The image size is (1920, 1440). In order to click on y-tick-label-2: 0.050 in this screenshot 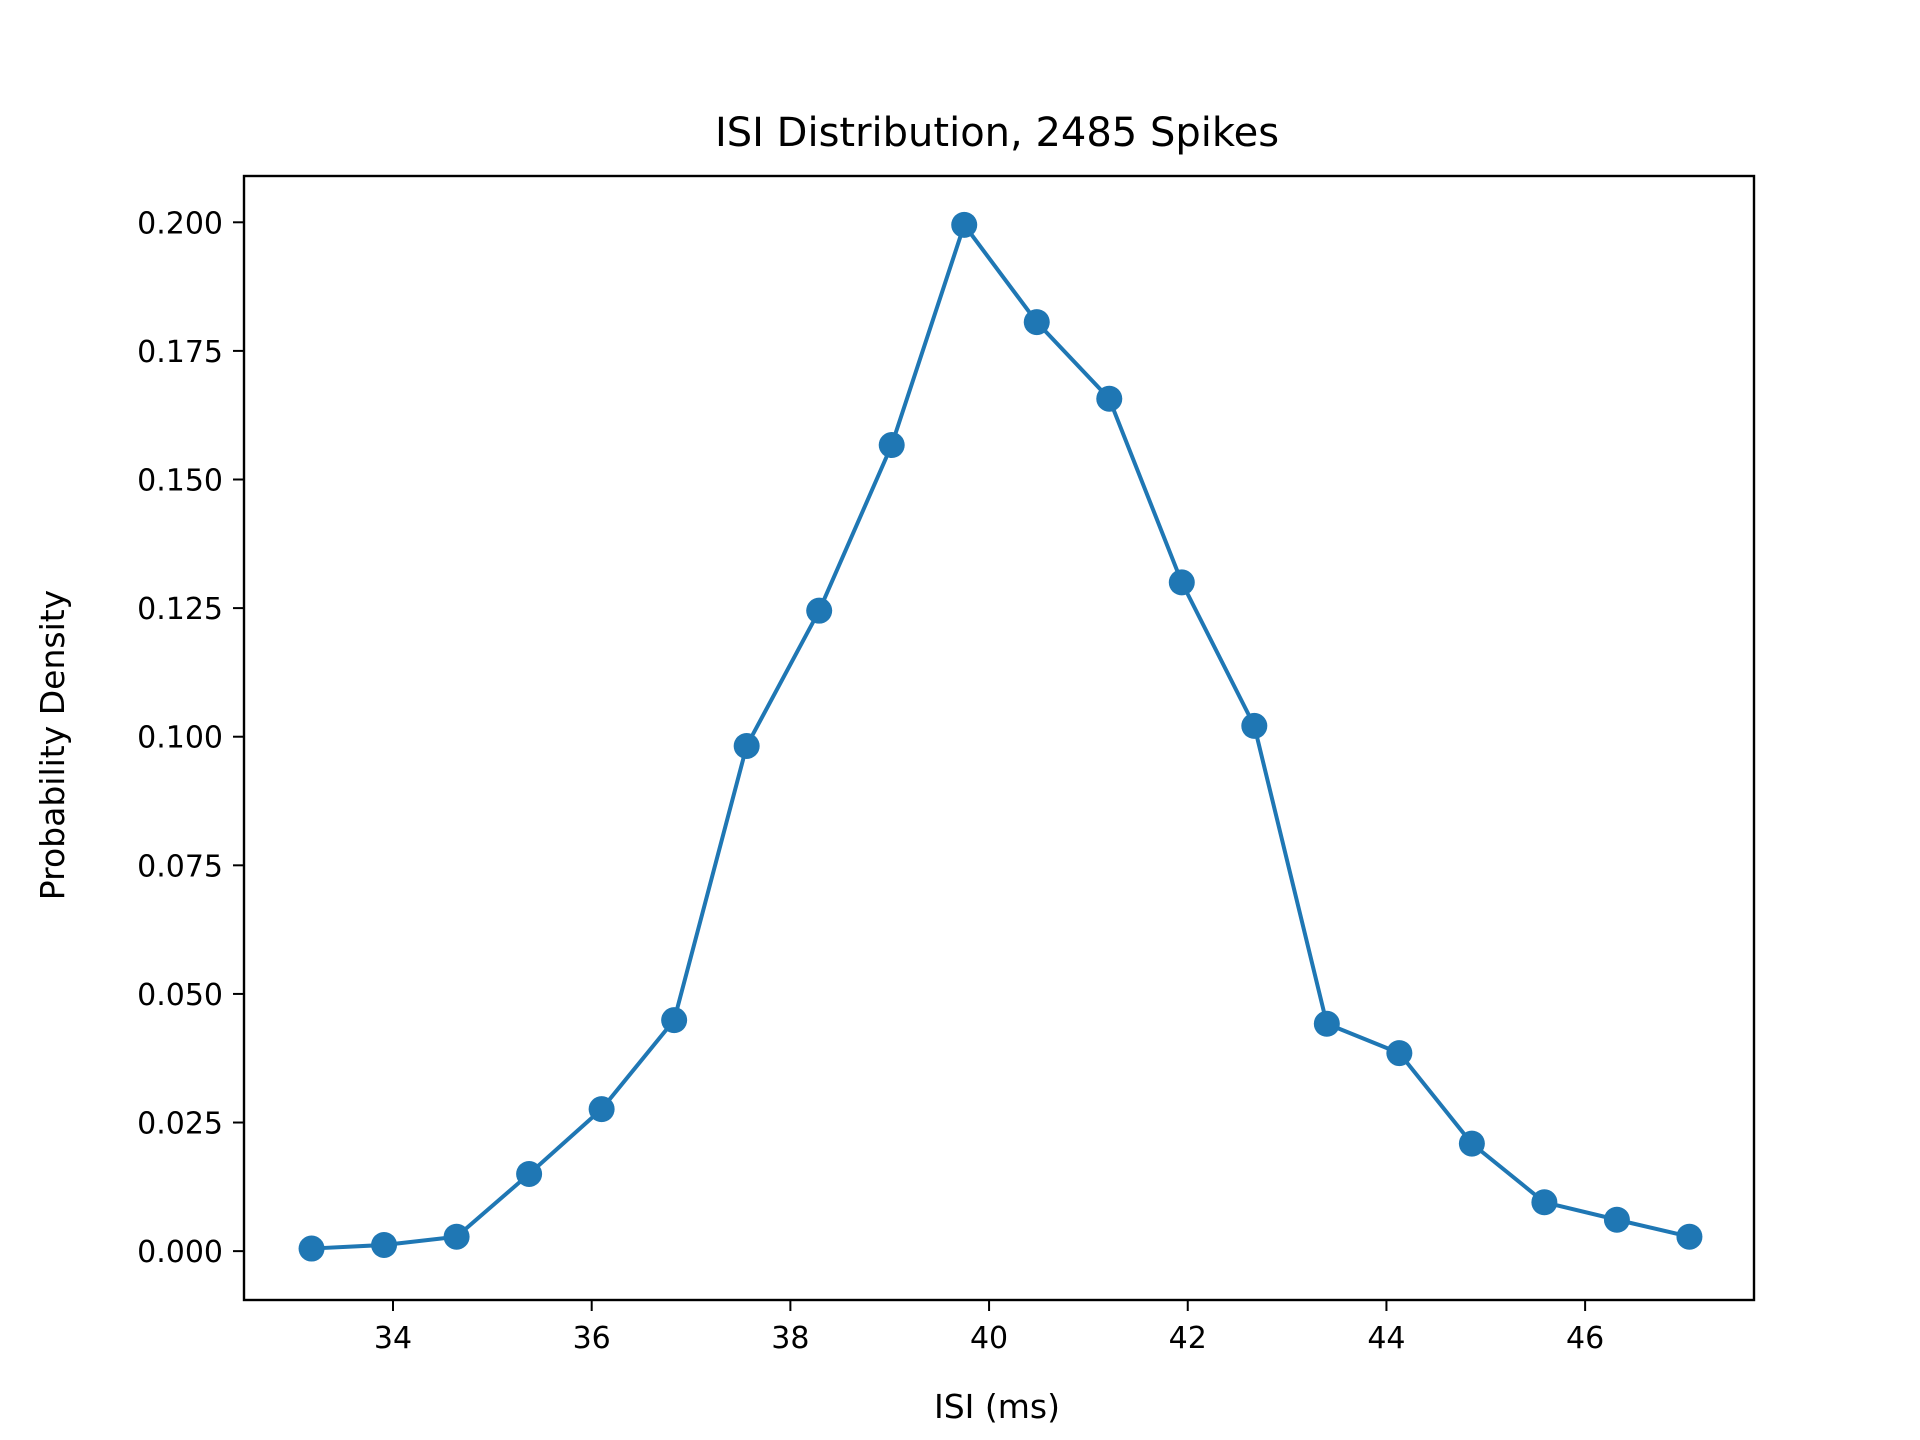, I will do `click(180, 995)`.